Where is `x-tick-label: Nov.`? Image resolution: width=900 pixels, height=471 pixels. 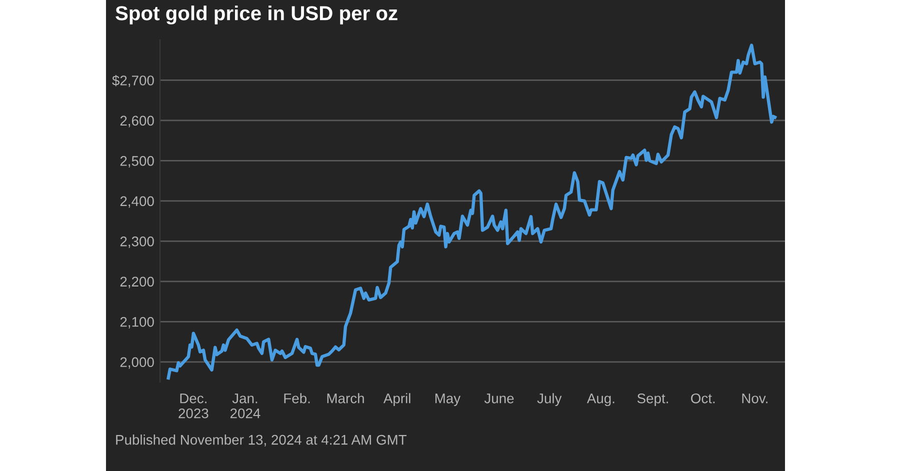
x-tick-label: Nov. is located at coordinates (755, 399).